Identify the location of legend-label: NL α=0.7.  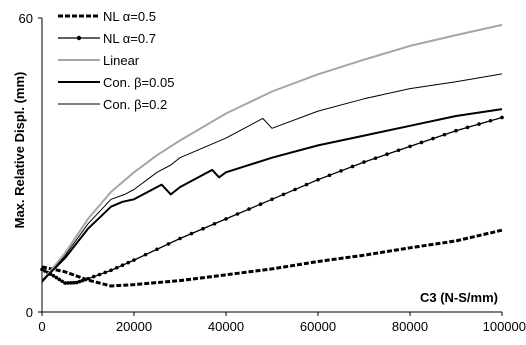
(129, 38).